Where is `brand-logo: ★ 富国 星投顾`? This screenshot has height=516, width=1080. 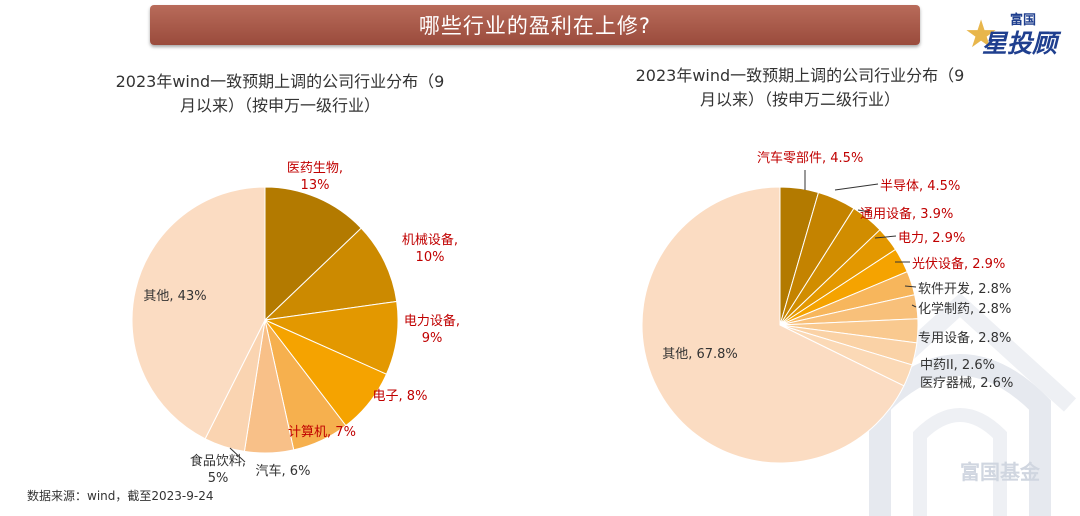 brand-logo: ★ 富国 星投顾 is located at coordinates (1017, 31).